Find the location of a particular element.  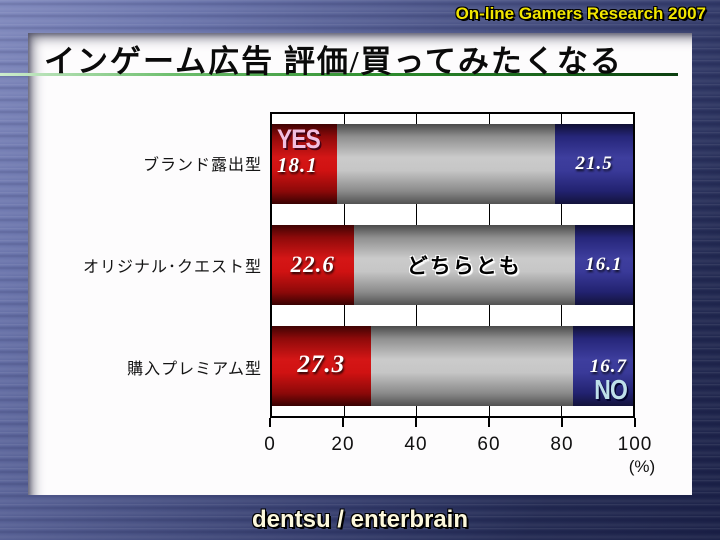

segment-neutral-1: どちらとも is located at coordinates (464, 265).